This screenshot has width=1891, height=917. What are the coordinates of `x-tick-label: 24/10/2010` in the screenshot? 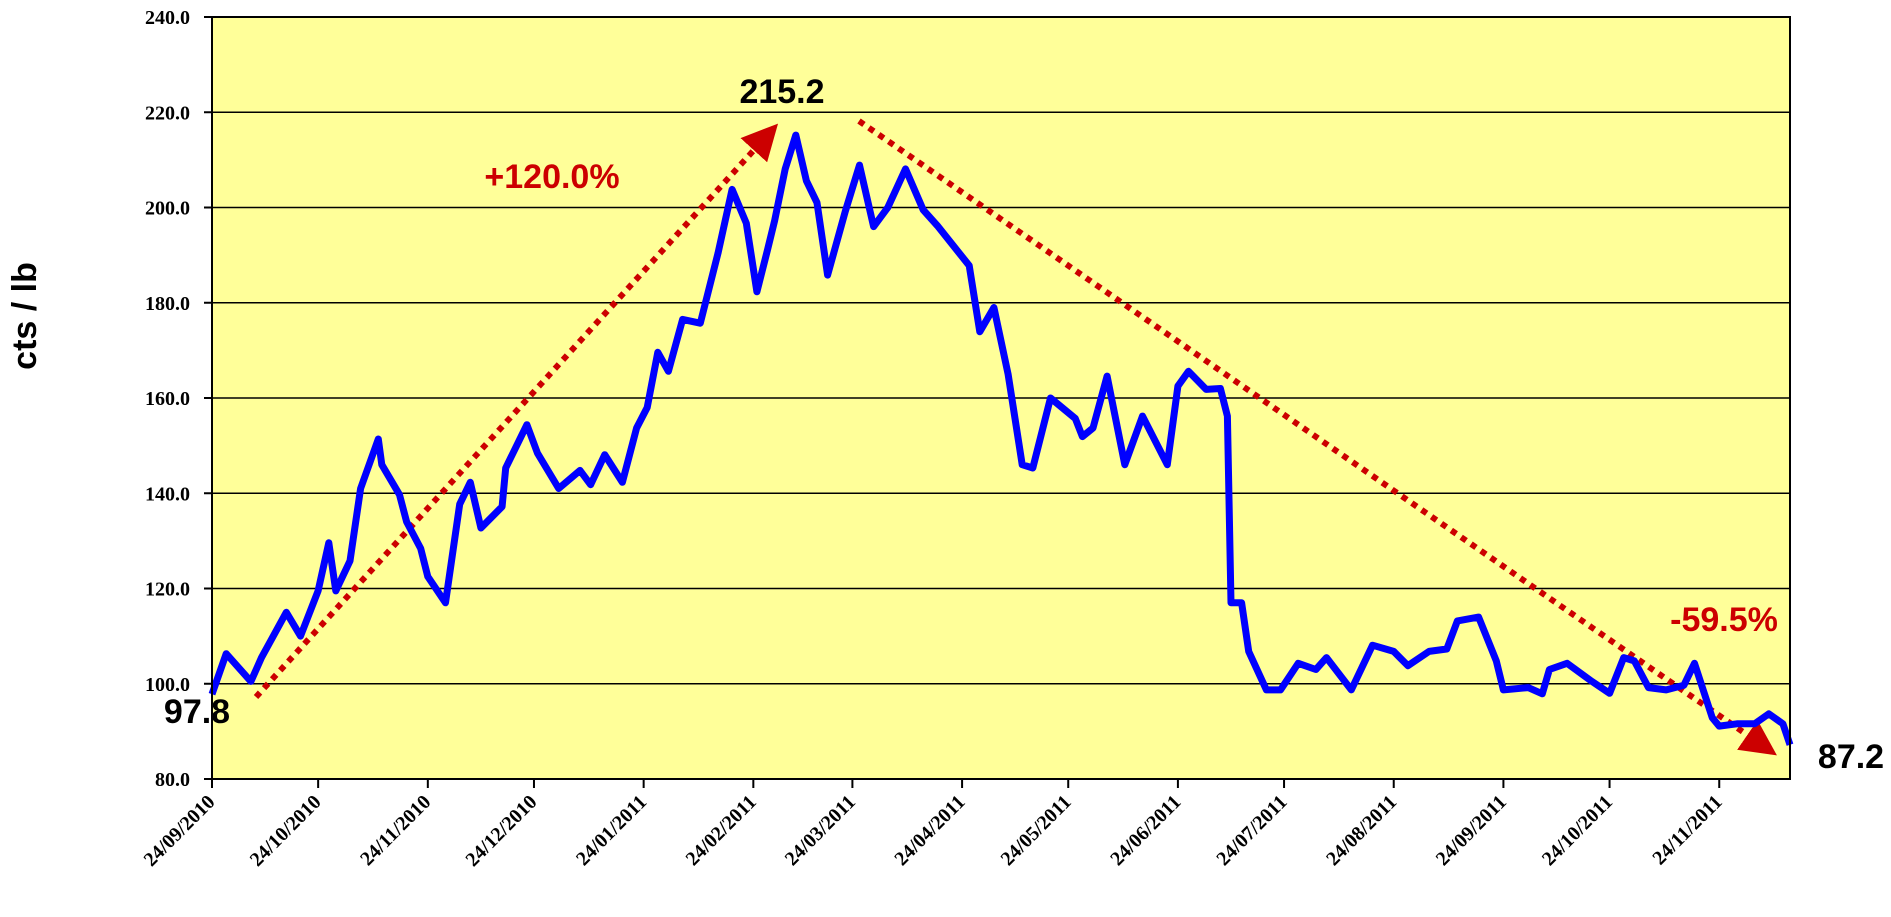 It's located at (286, 831).